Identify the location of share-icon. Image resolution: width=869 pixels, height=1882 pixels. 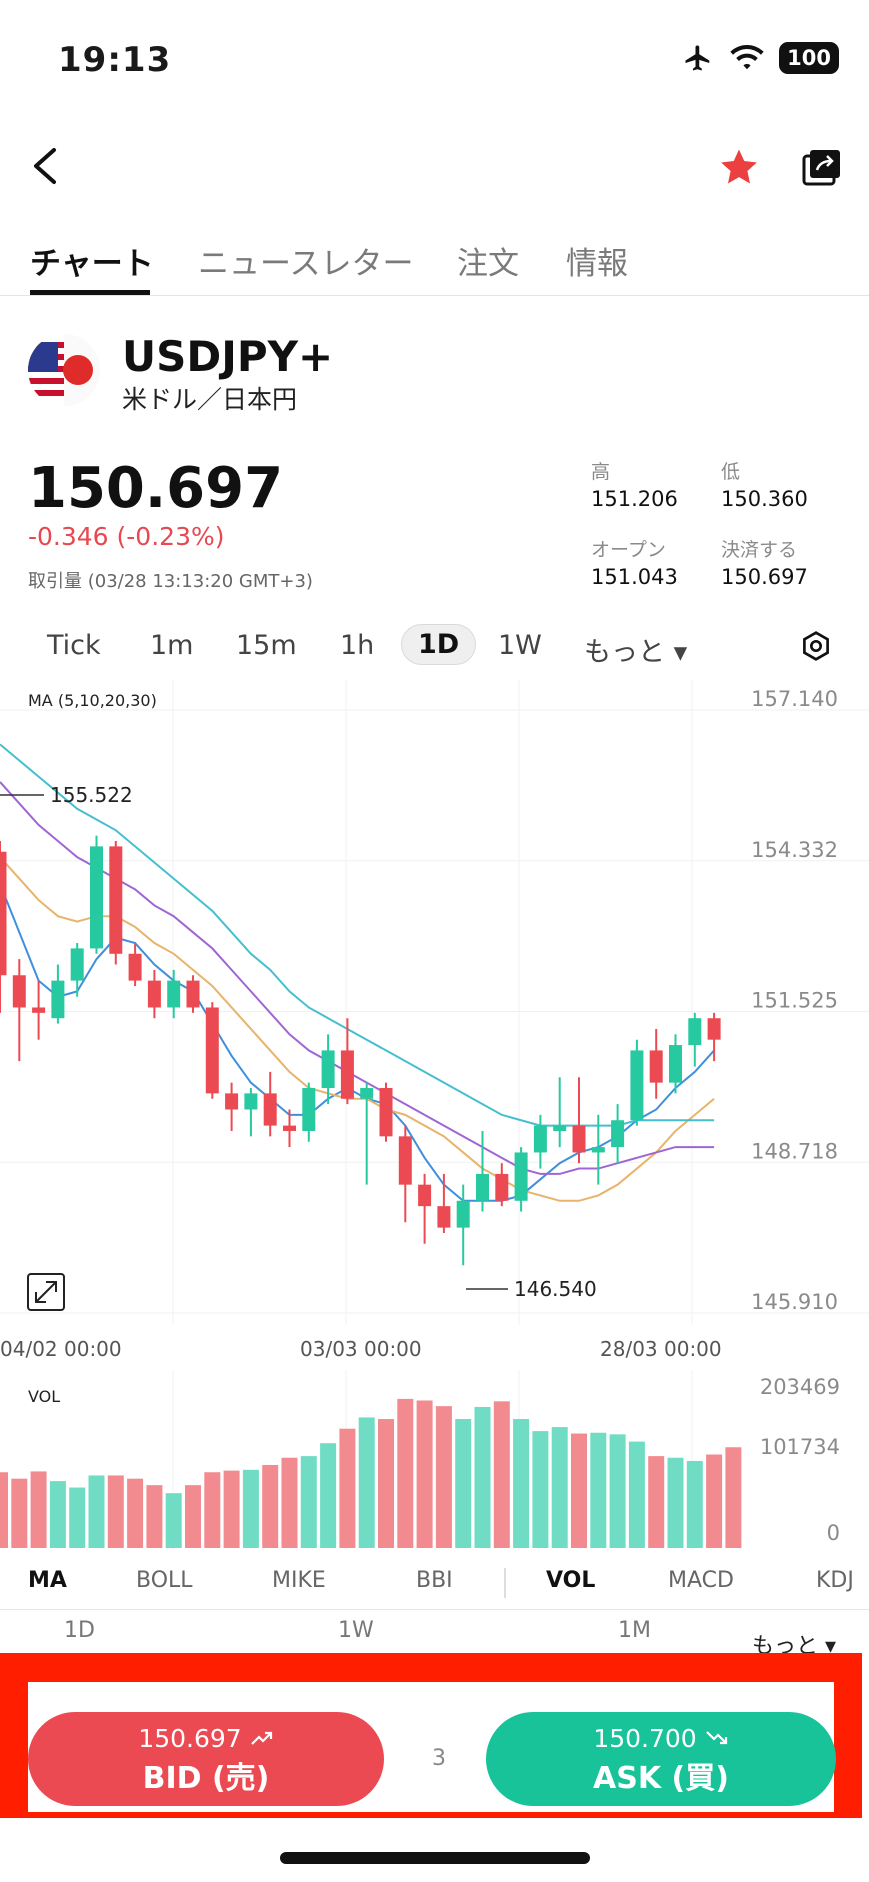
(822, 167).